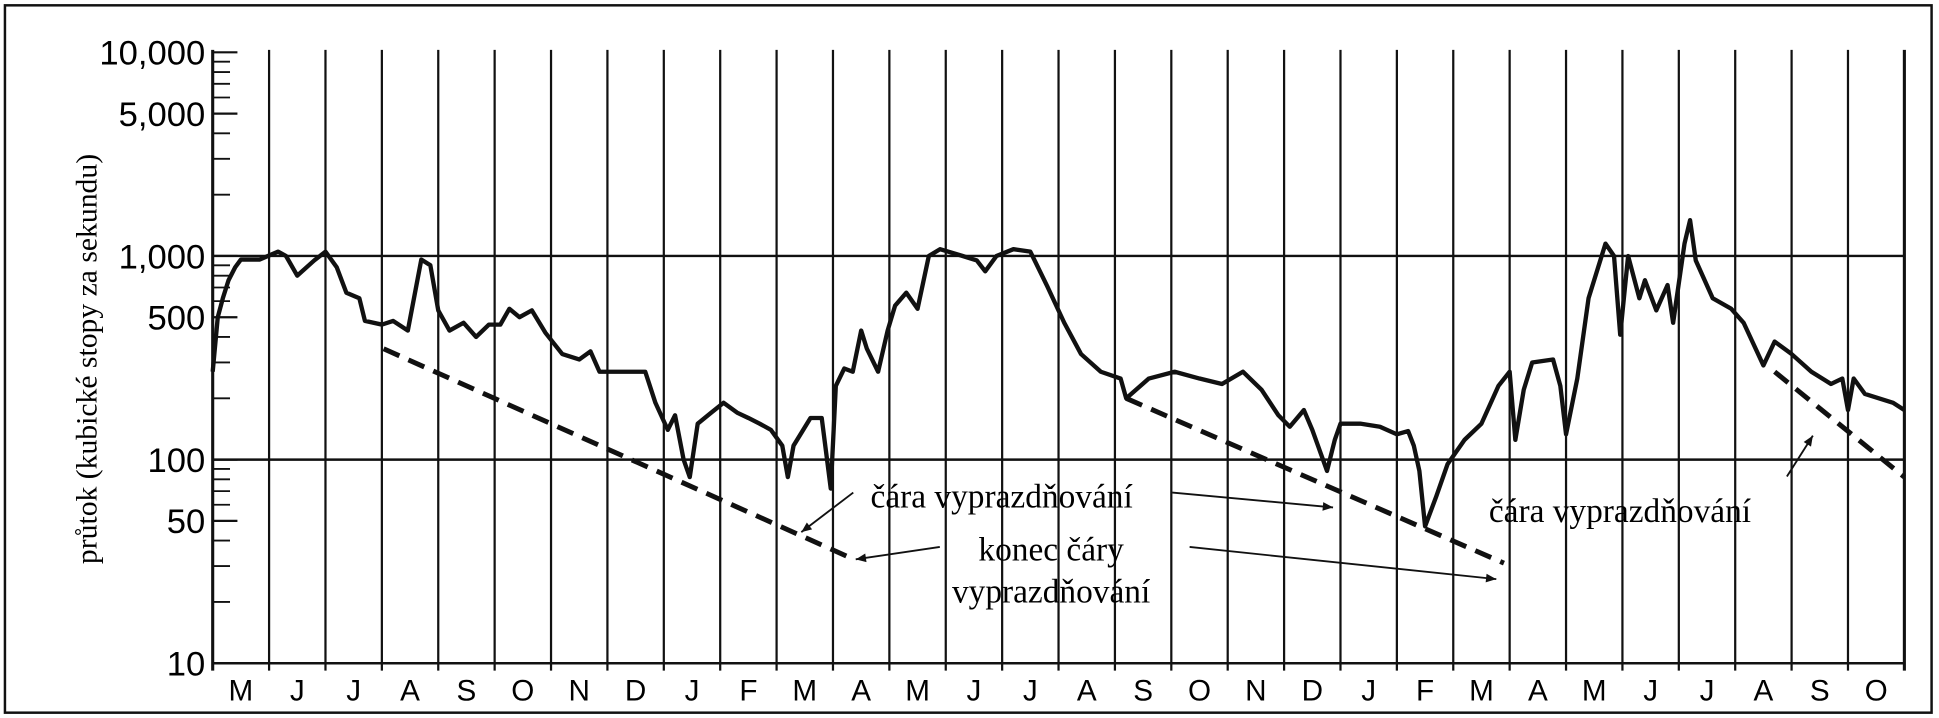  I want to click on y-tick-label: 50, so click(186, 522).